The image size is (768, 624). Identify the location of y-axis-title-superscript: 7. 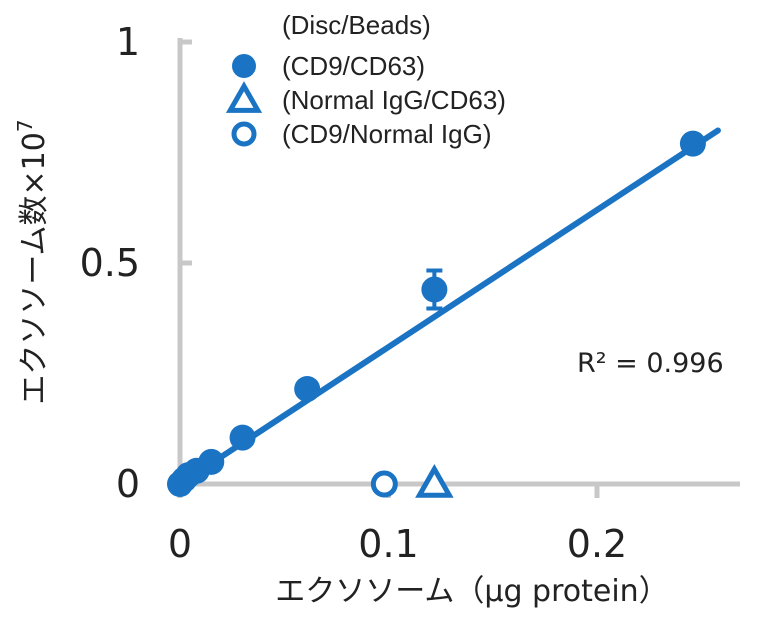
(25, 125).